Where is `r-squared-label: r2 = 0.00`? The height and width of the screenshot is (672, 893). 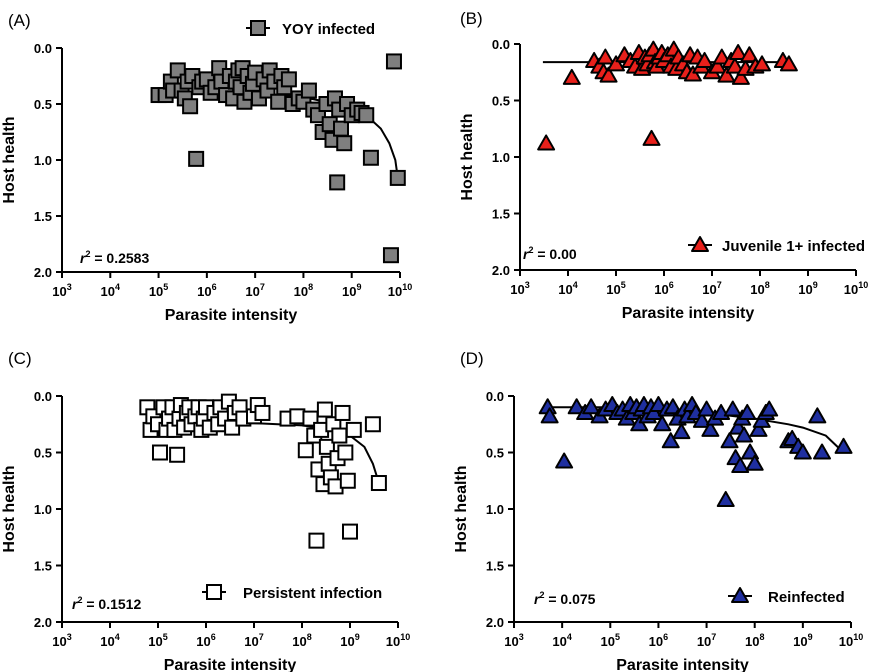
r-squared-label: r2 = 0.00 is located at coordinates (550, 253).